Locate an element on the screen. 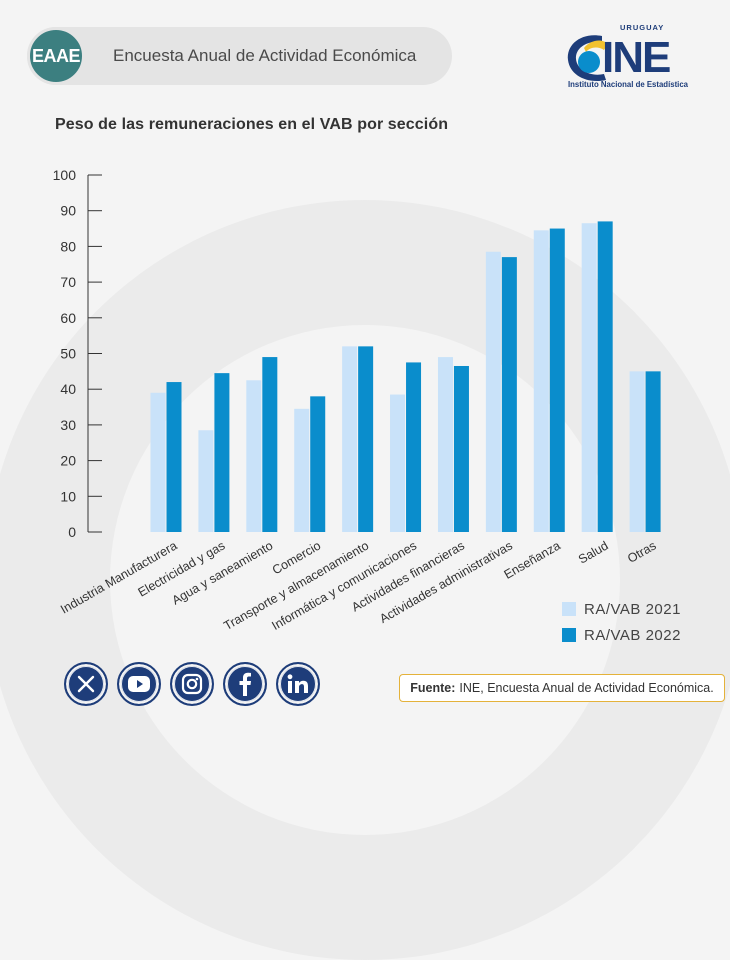  legend: RA/VAB 2021 RA/VAB 2022 is located at coordinates (621, 624).